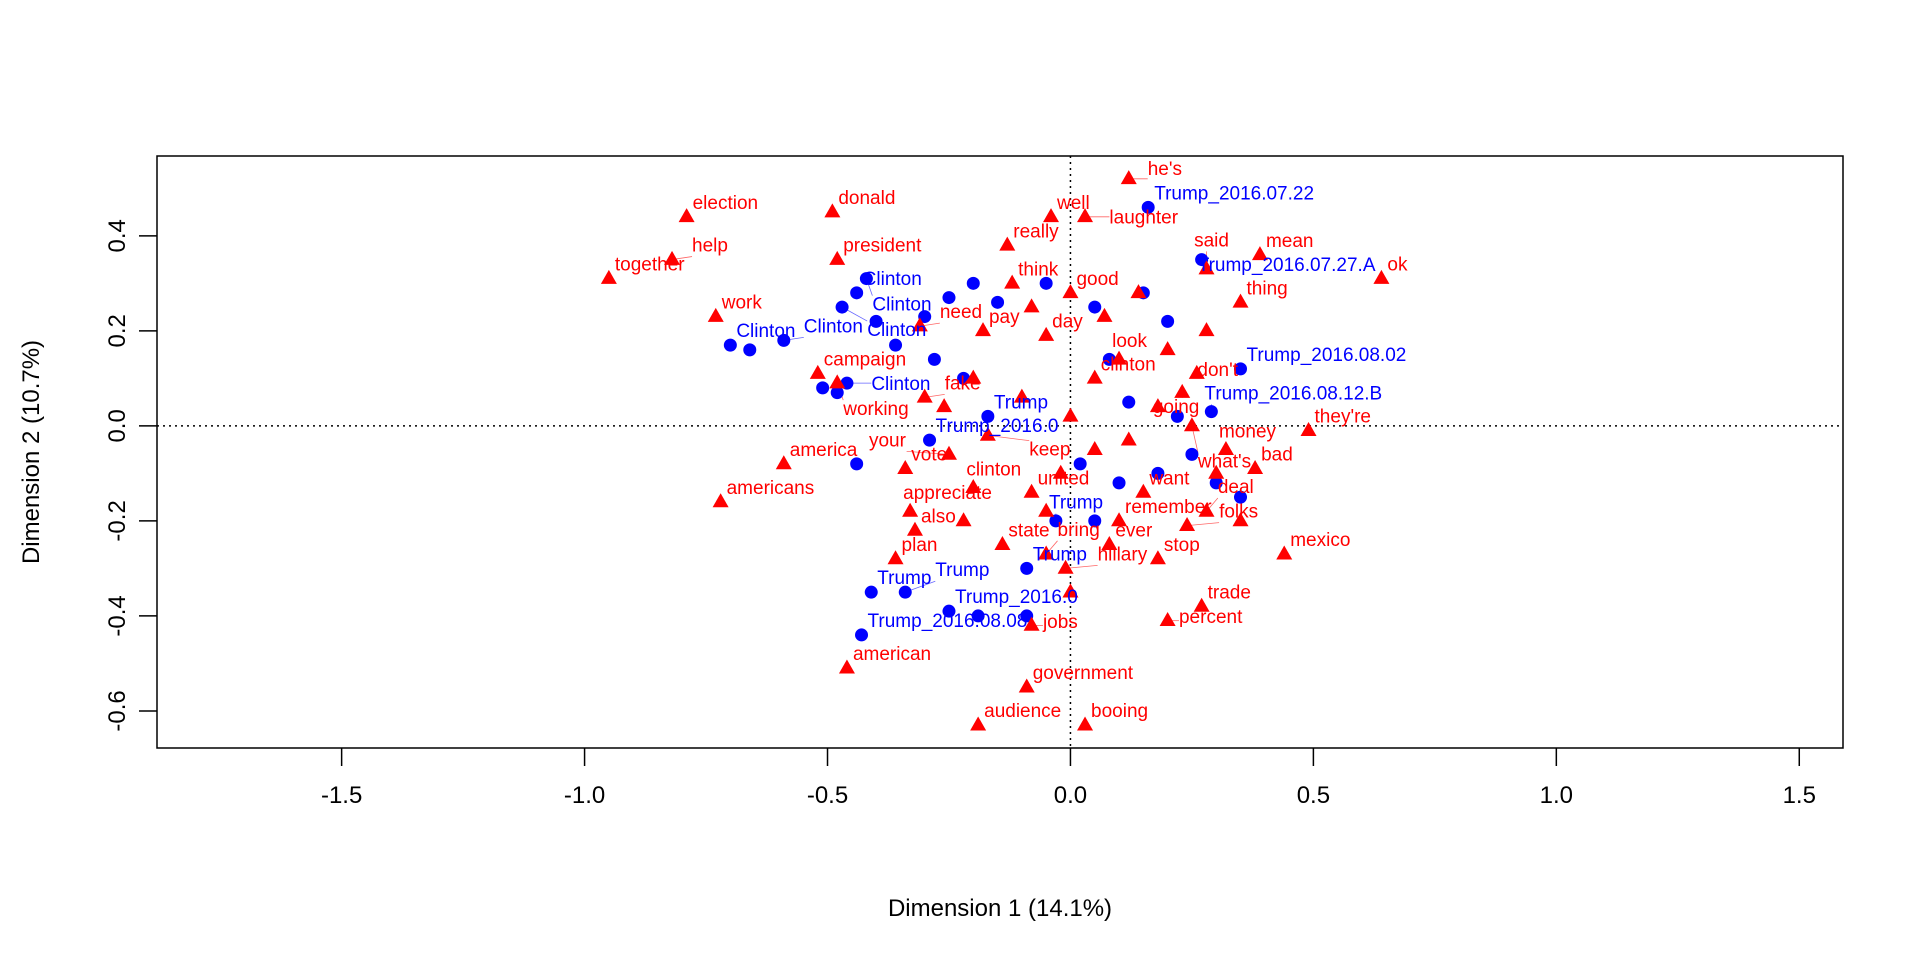  I want to click on word-label: audience, so click(1022, 711).